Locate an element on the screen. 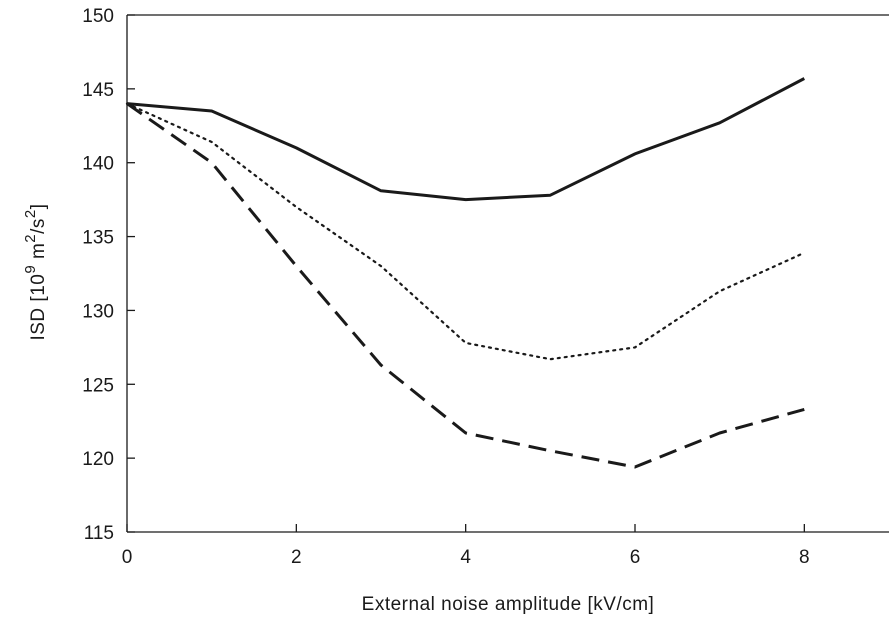  x-tick-label: 6 is located at coordinates (635, 557).